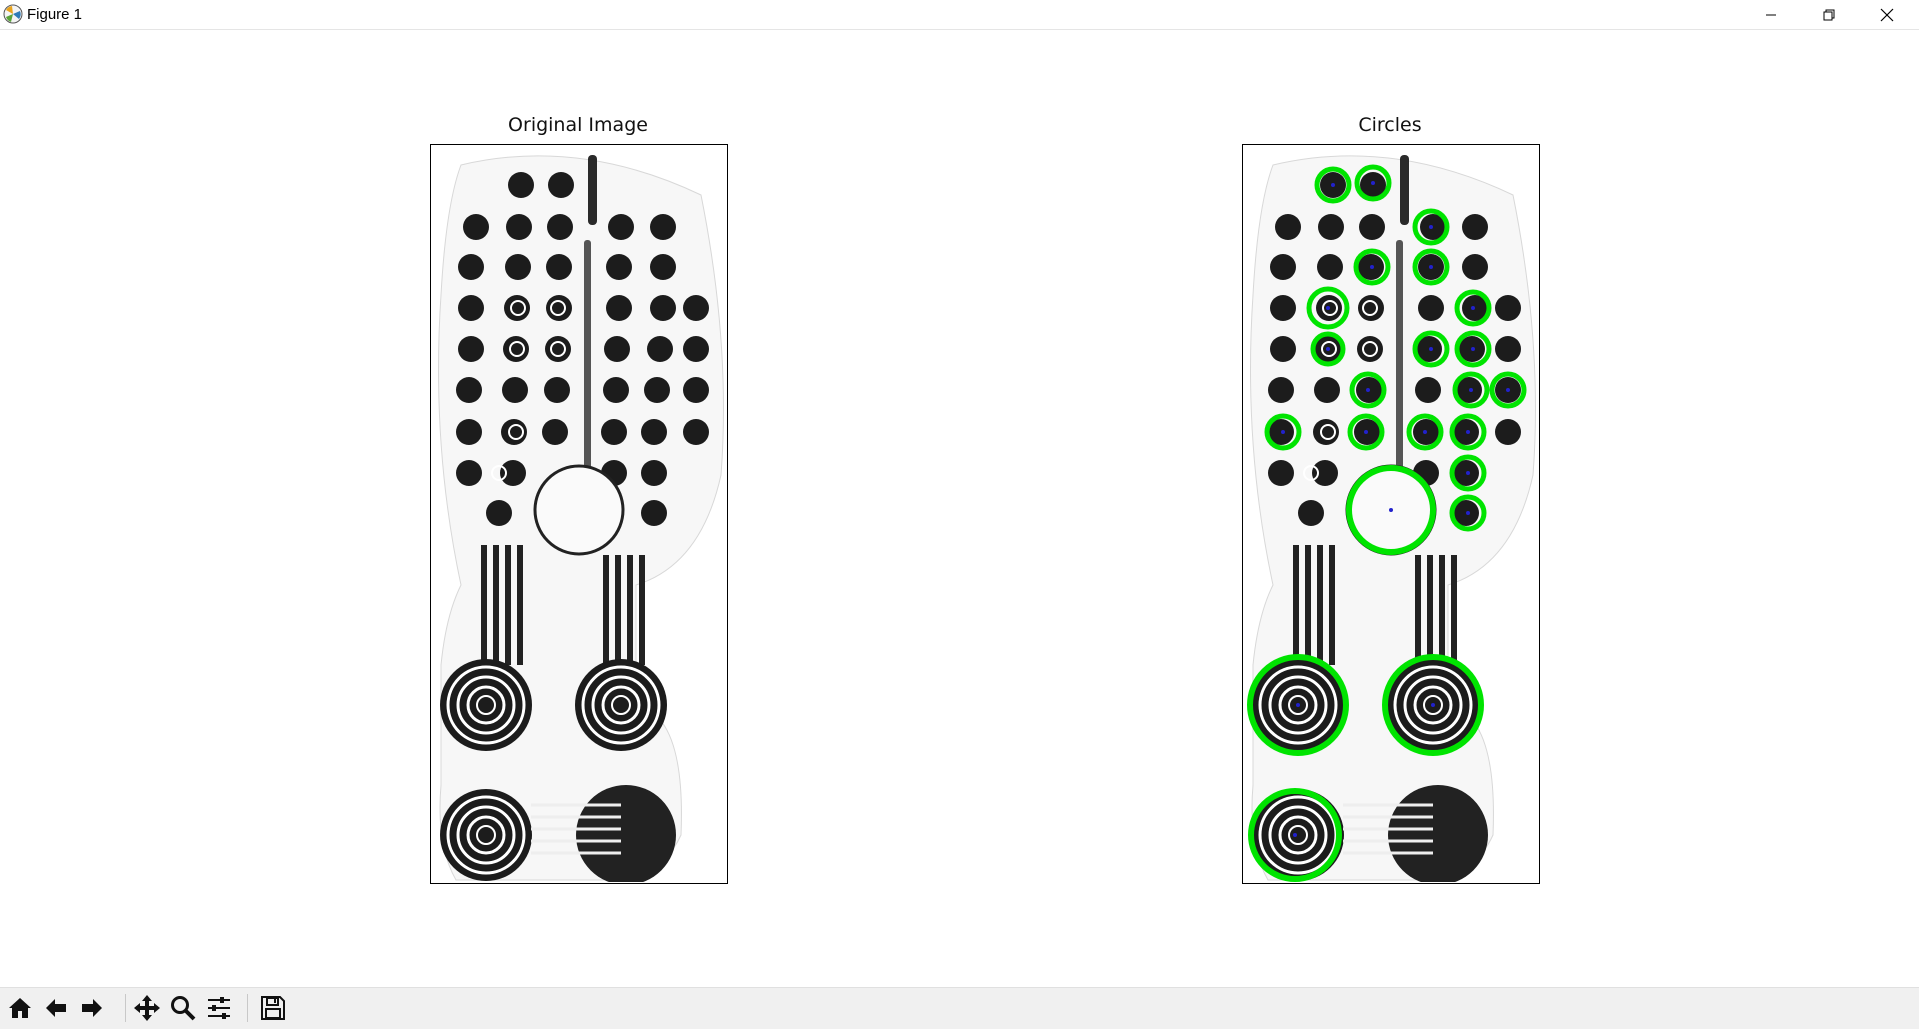 This screenshot has height=1029, width=1919. Describe the element at coordinates (92, 1008) in the screenshot. I see `forward-button` at that location.